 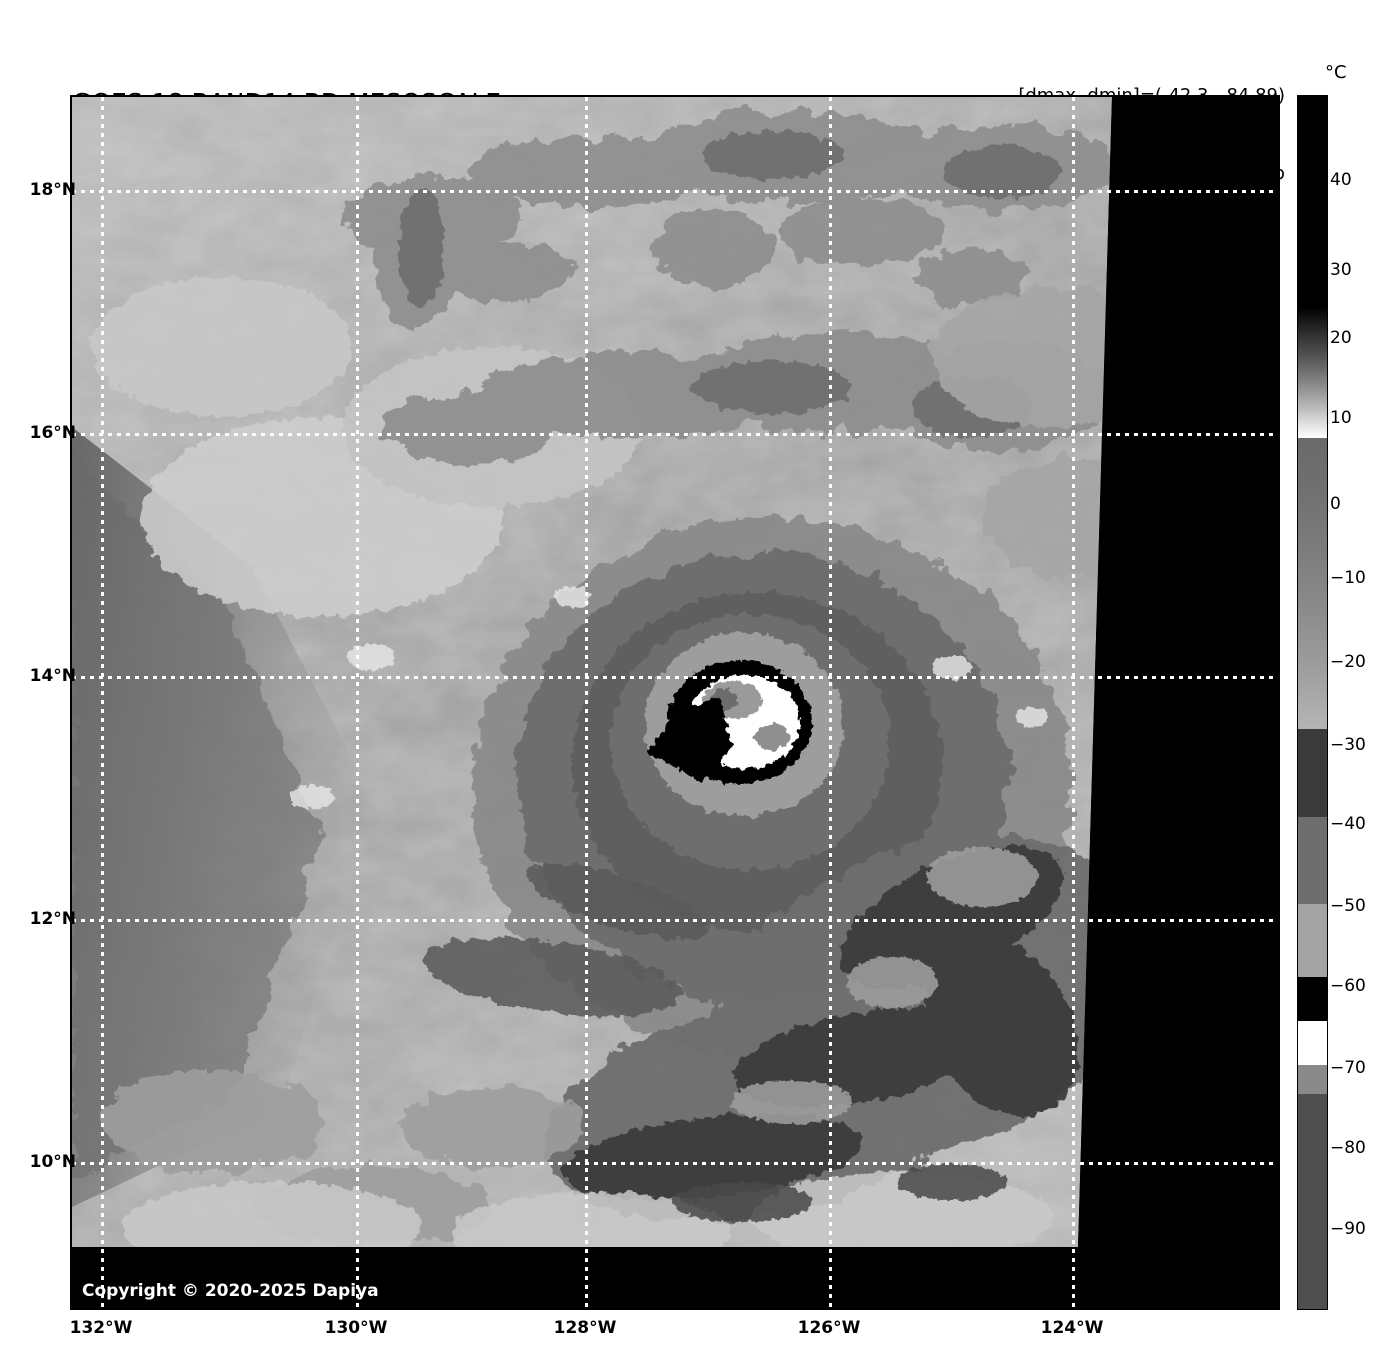 I want to click on cbar-tick-30: 30, so click(x=1341, y=270).